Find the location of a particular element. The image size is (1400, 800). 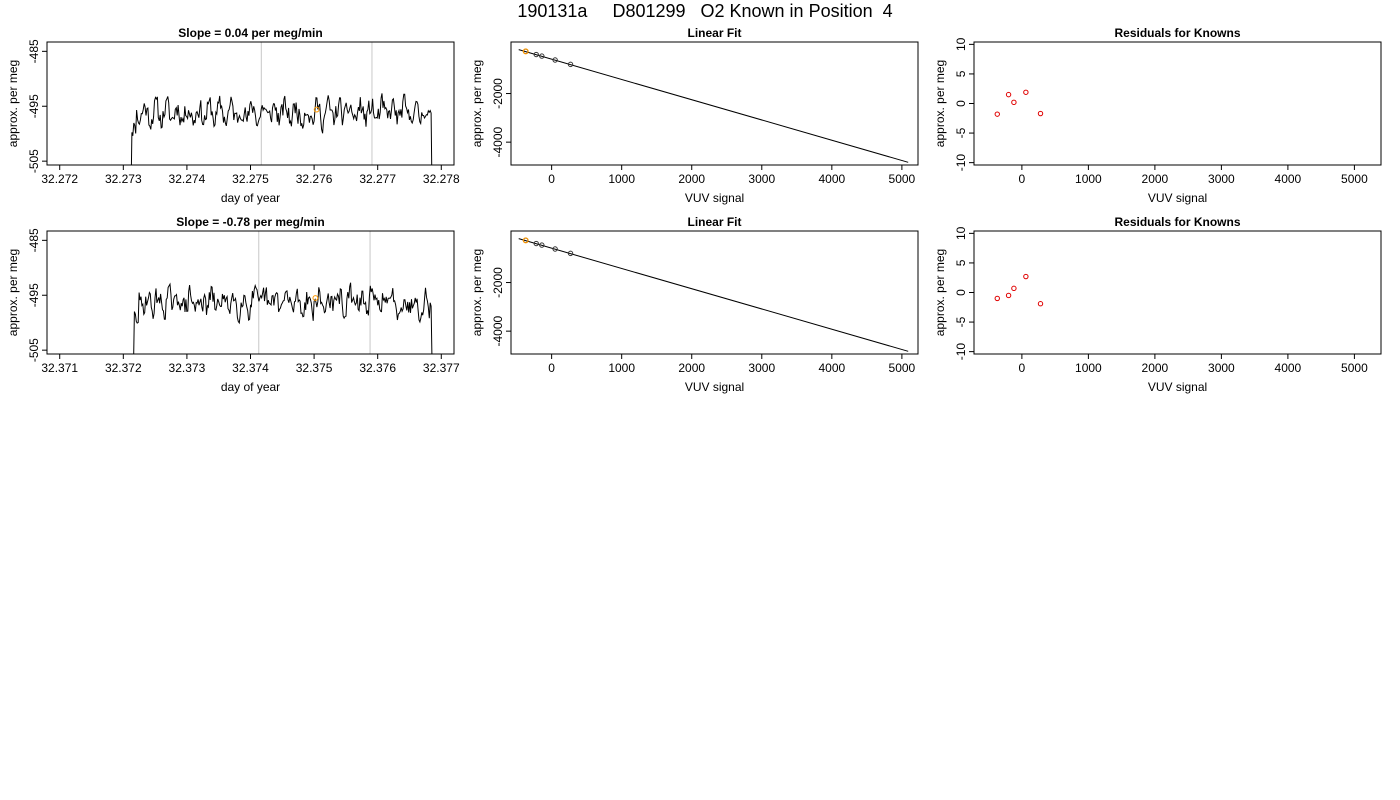

y-tick-label: 0 is located at coordinates (961, 103).